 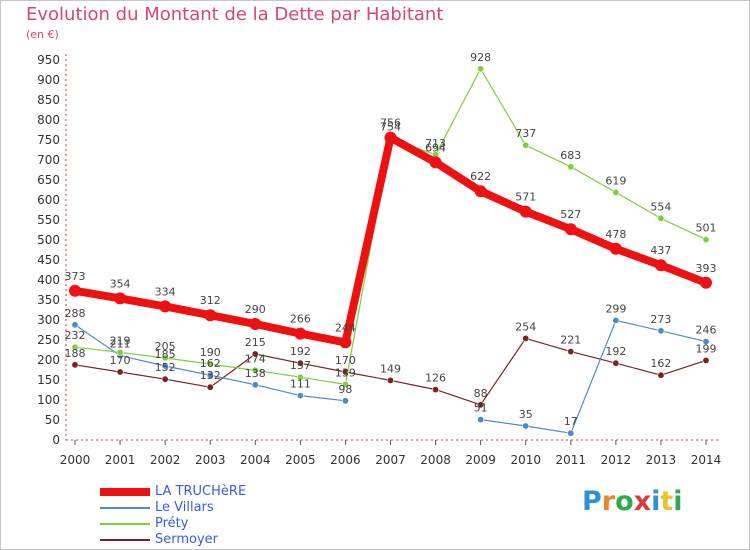 What do you see at coordinates (345, 460) in the screenshot?
I see `x-tick-label: 2006` at bounding box center [345, 460].